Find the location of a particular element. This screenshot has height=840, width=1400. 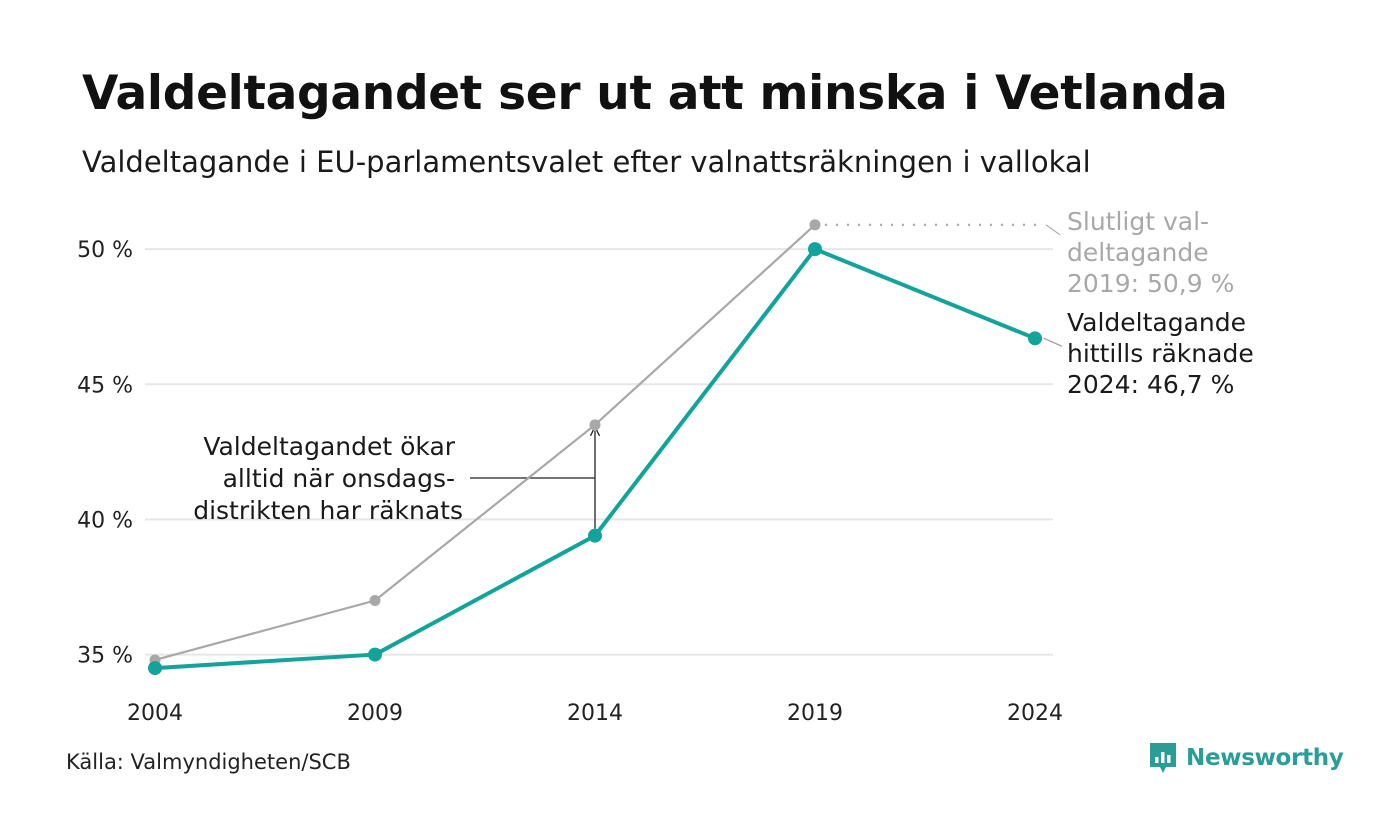

counted-2024-annotation-line: Valdeltagande is located at coordinates (1156, 322).